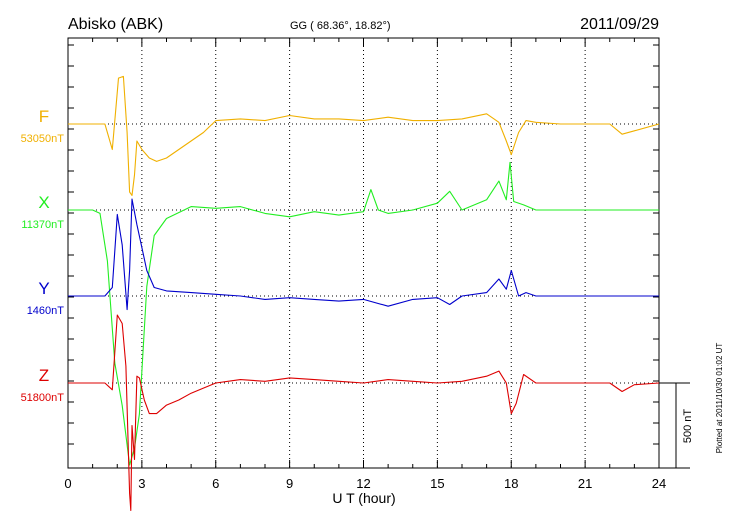  I want to click on series-baseline-y: 1460nT, so click(46, 311).